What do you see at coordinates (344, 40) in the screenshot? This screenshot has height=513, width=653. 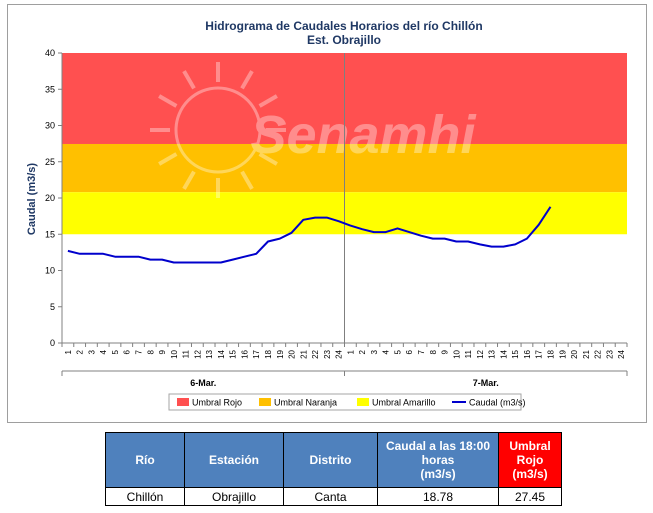 I see `chart-subtitle: Est. Obrajillo` at bounding box center [344, 40].